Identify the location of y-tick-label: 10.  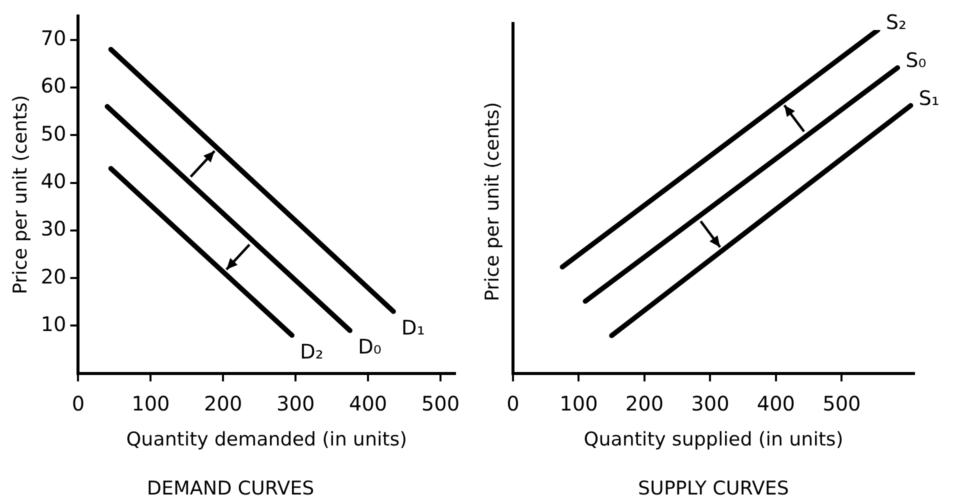
(53, 324).